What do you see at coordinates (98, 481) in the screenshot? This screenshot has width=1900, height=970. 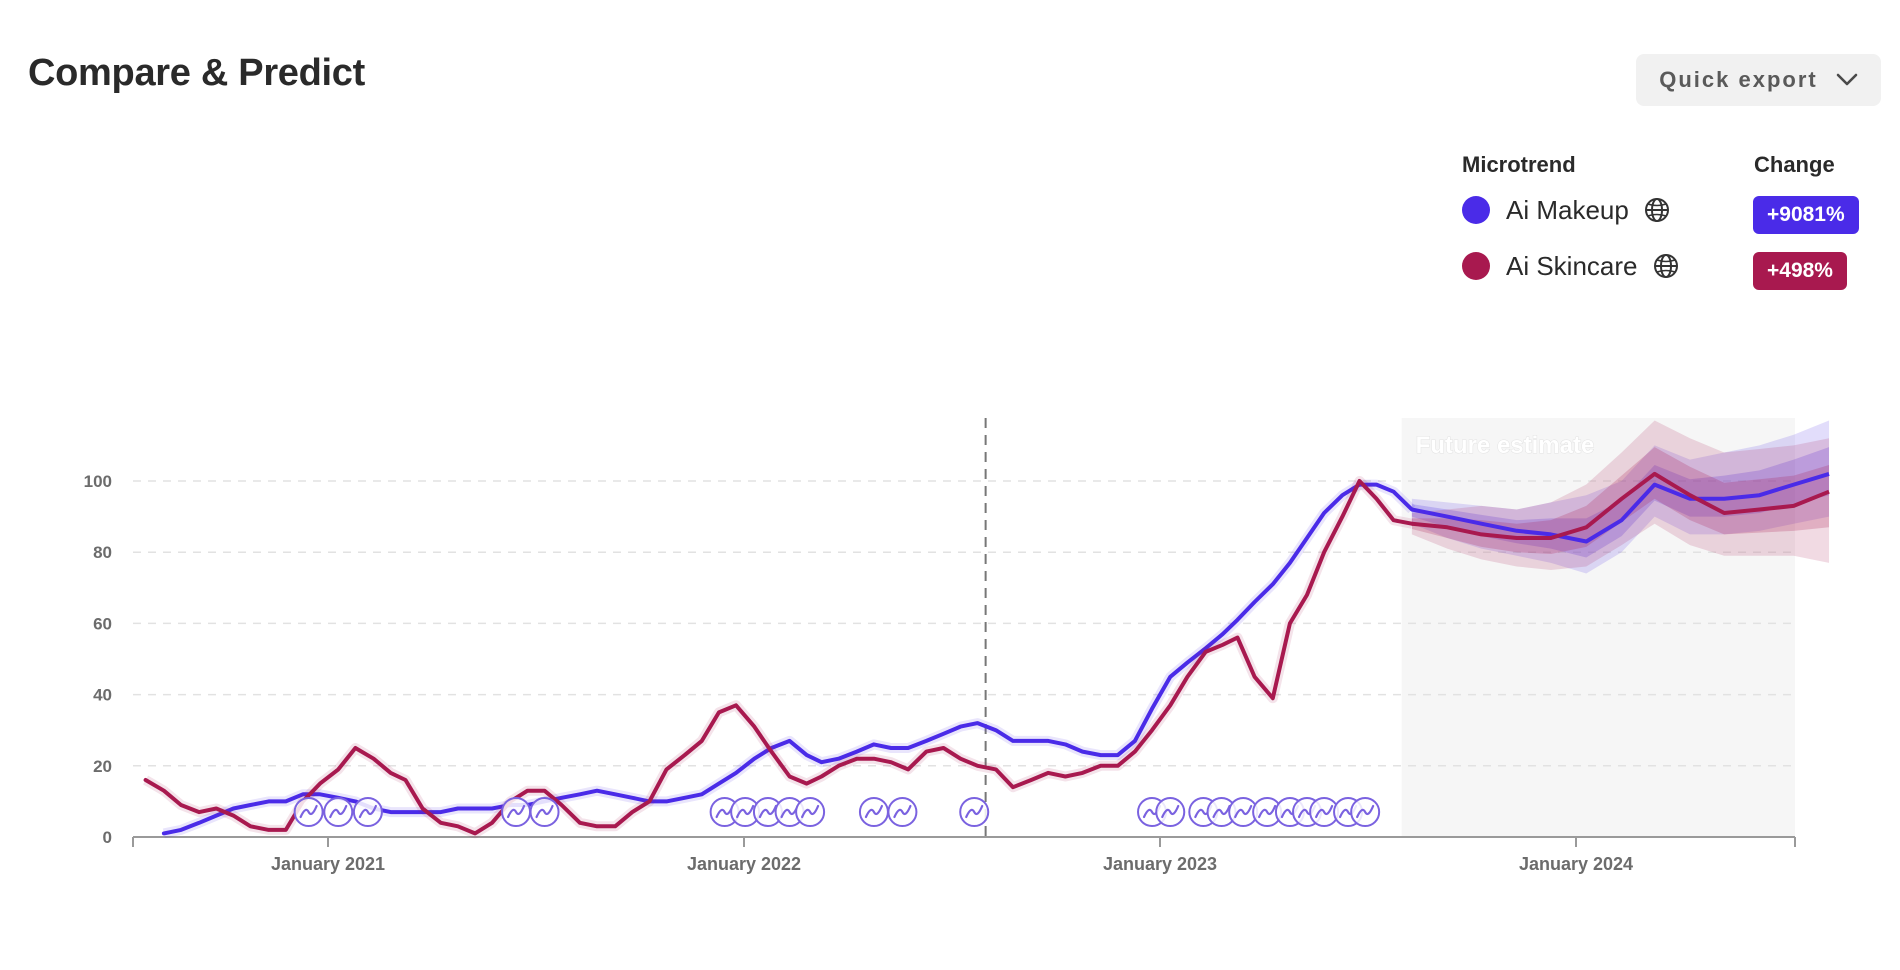 I see `y-tick-label: 100` at bounding box center [98, 481].